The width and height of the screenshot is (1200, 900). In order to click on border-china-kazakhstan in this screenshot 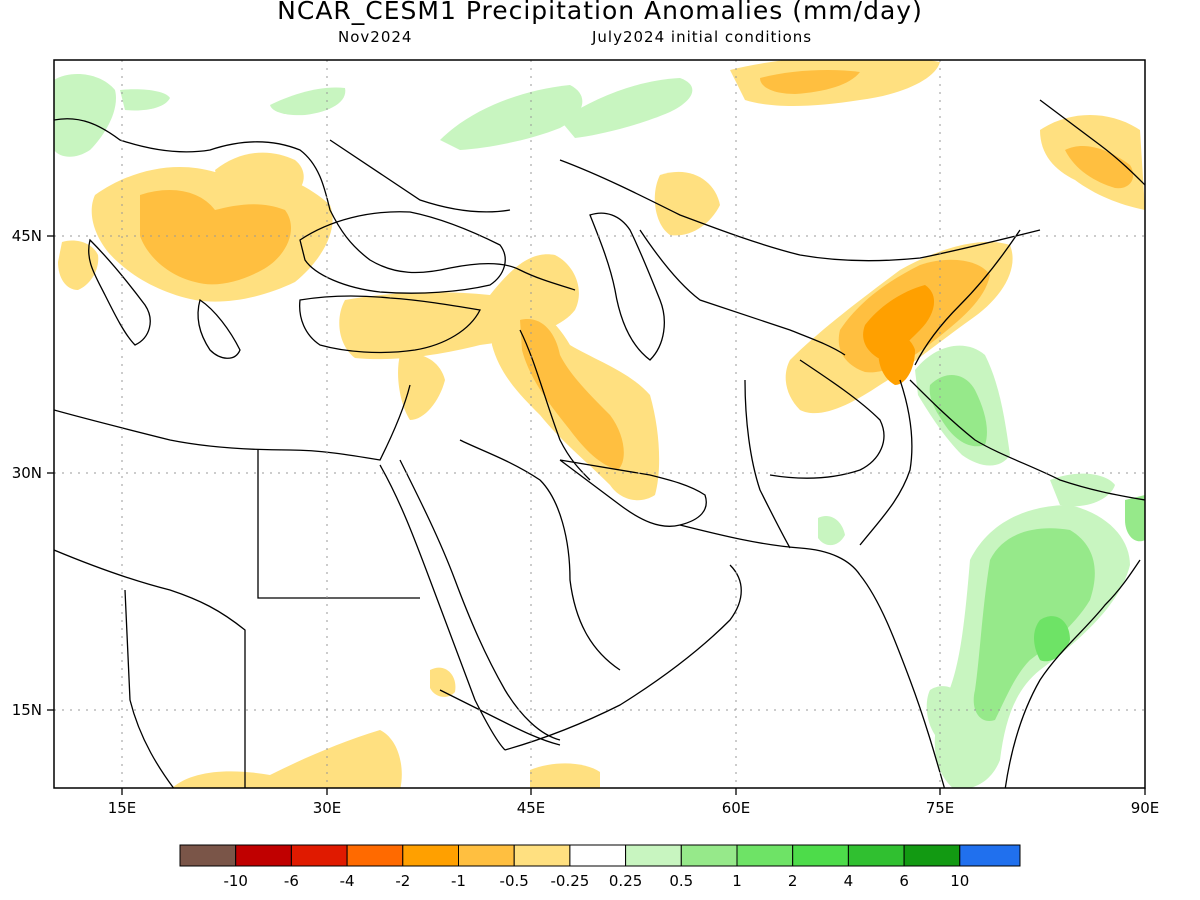, I will do `click(967, 297)`.